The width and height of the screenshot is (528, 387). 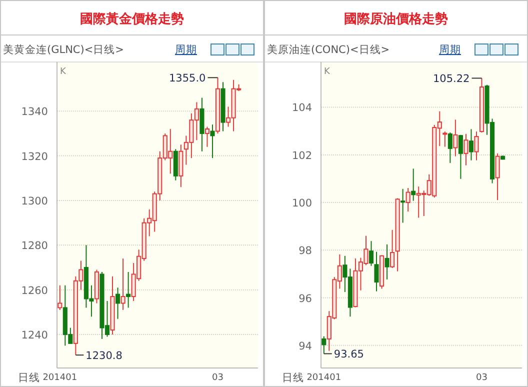 What do you see at coordinates (132, 19) in the screenshot?
I see `chart-title: 國際黃金價格走勢` at bounding box center [132, 19].